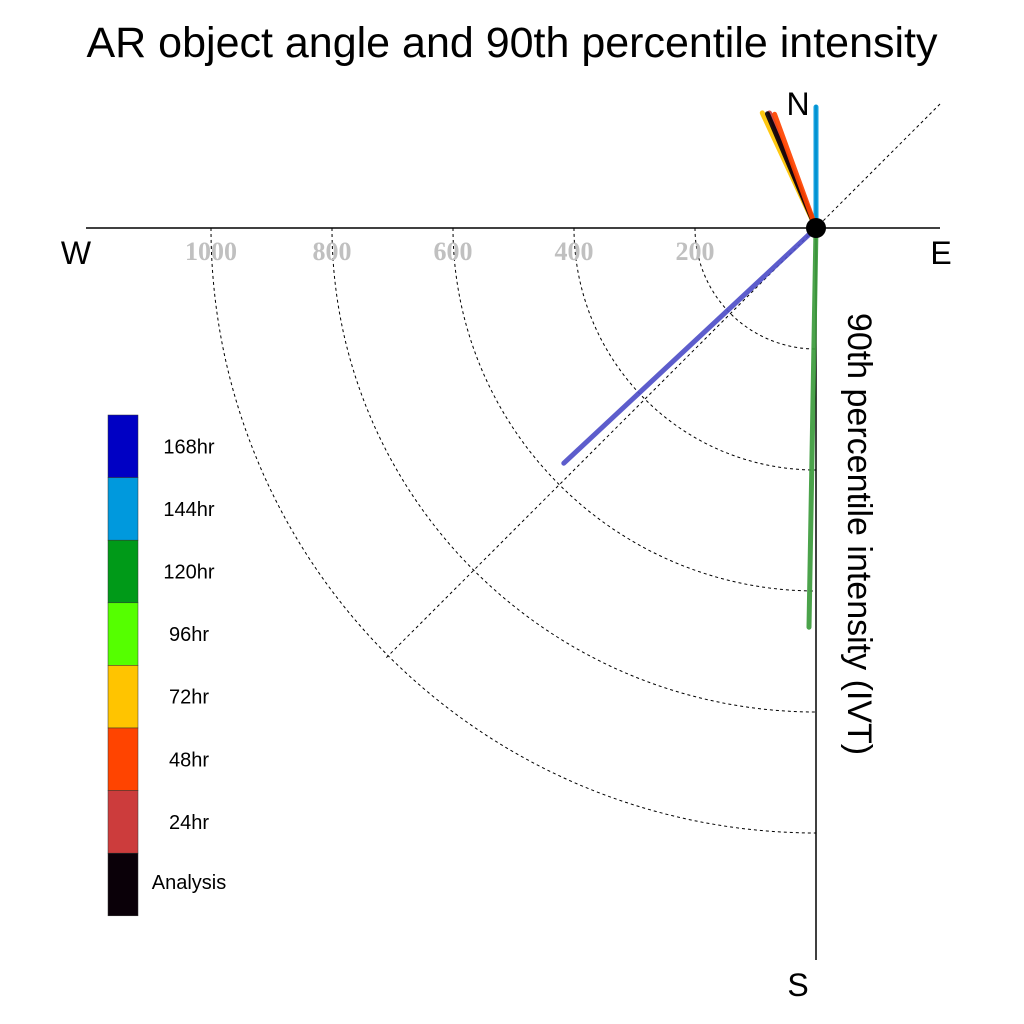 Image resolution: width=1024 pixels, height=1024 pixels. What do you see at coordinates (166, 665) in the screenshot?
I see `legend: 168hr 144hr 120hr 96hr 72hr 48hr 24hr Analysis` at bounding box center [166, 665].